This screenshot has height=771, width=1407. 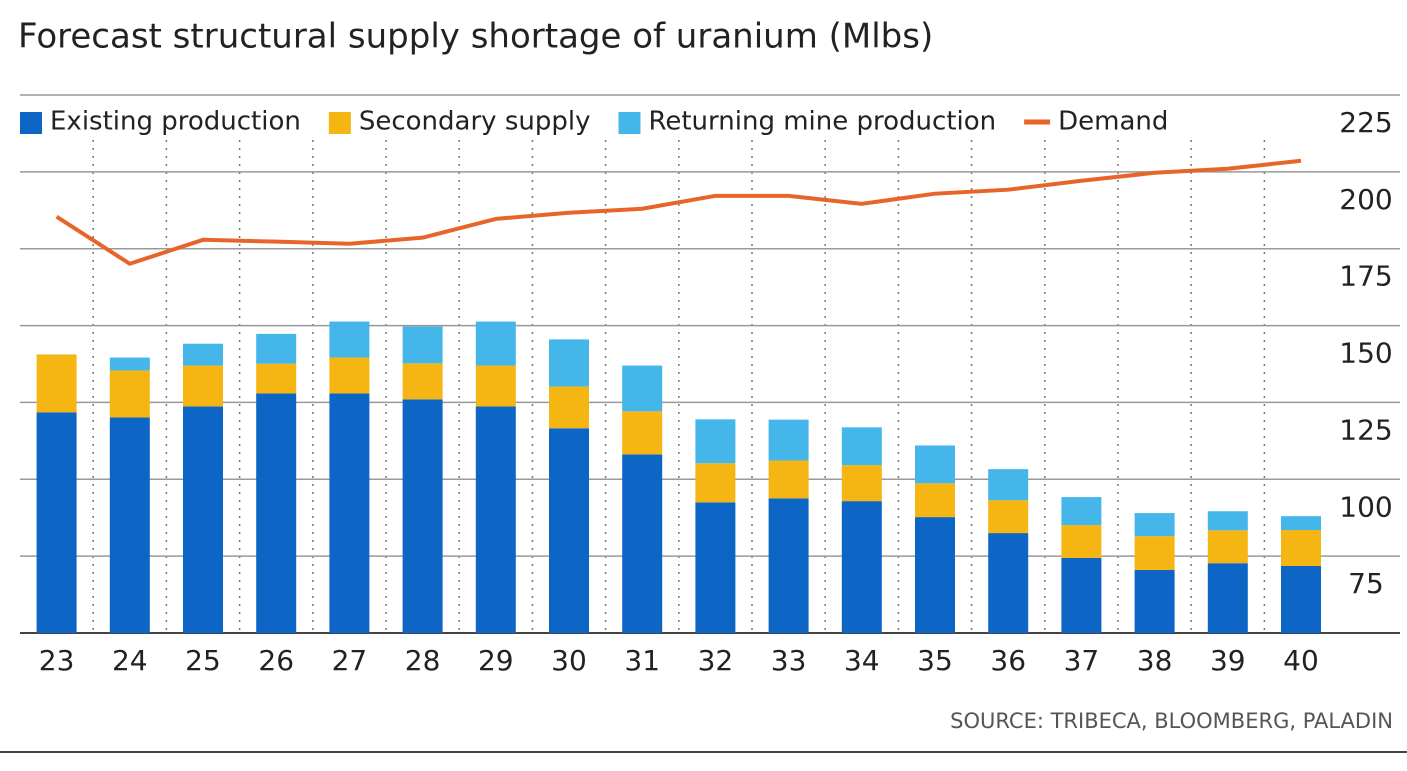 I want to click on x-tick-label: 26, so click(x=276, y=660).